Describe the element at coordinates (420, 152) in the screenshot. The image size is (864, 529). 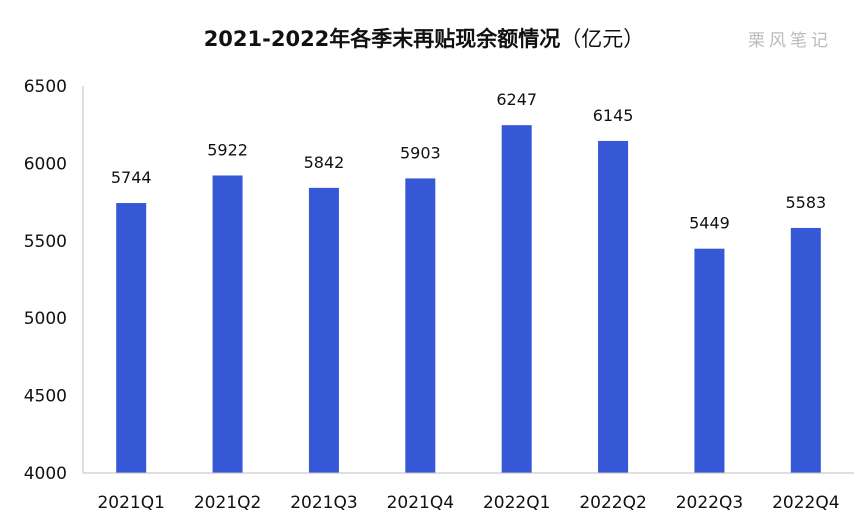
I see `data-label: 5903` at that location.